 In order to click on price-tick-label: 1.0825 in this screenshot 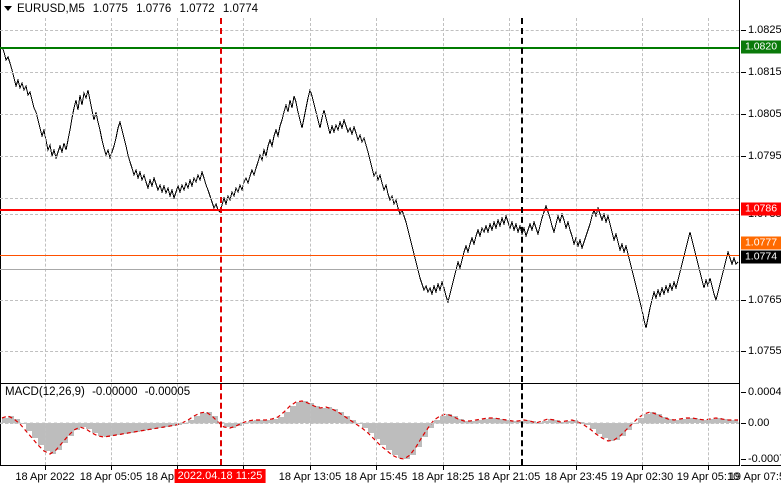, I will do `click(764, 30)`.